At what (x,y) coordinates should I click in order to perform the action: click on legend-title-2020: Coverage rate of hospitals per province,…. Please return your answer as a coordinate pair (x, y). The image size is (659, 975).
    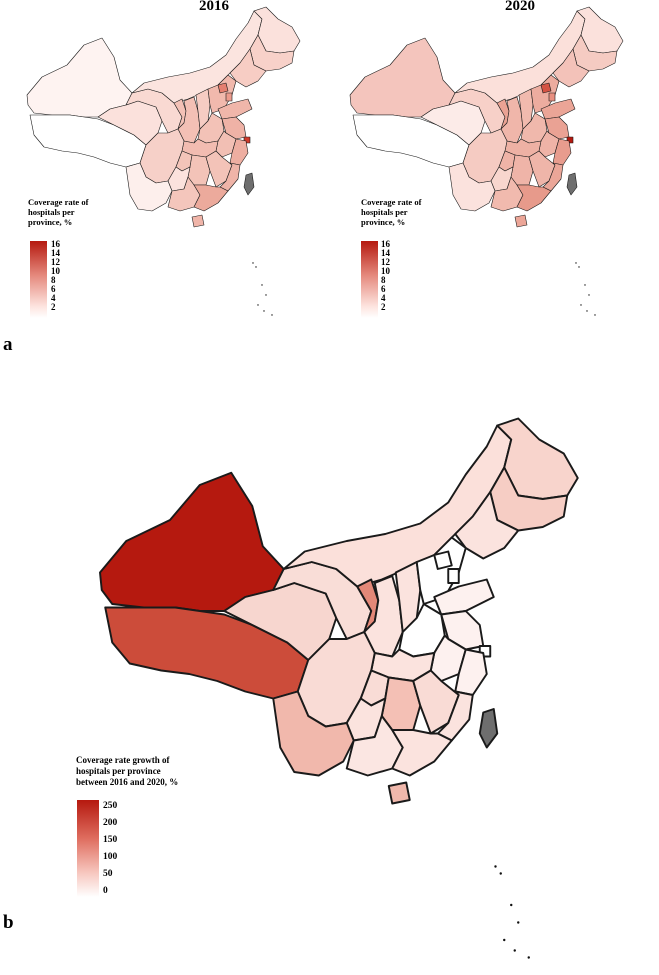
    Looking at the image, I should click on (391, 212).